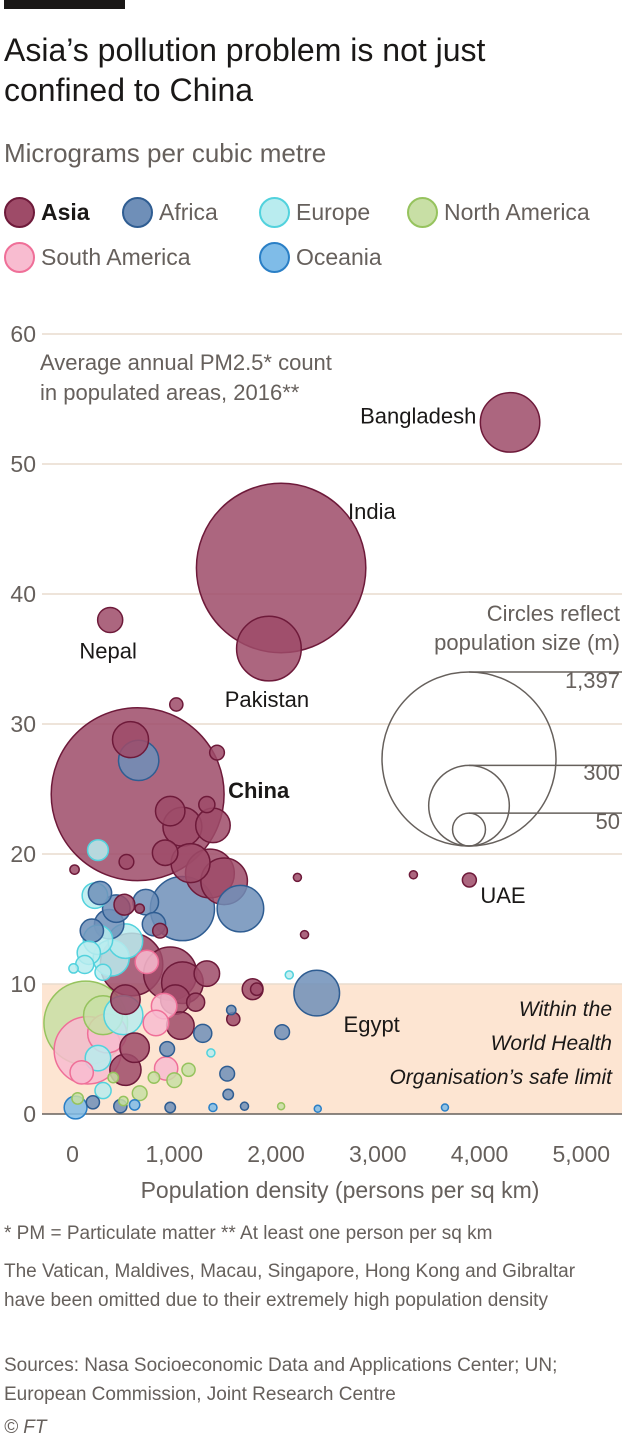 The image size is (626, 1443). Describe the element at coordinates (469, 880) in the screenshot. I see `bubble-uae` at that location.